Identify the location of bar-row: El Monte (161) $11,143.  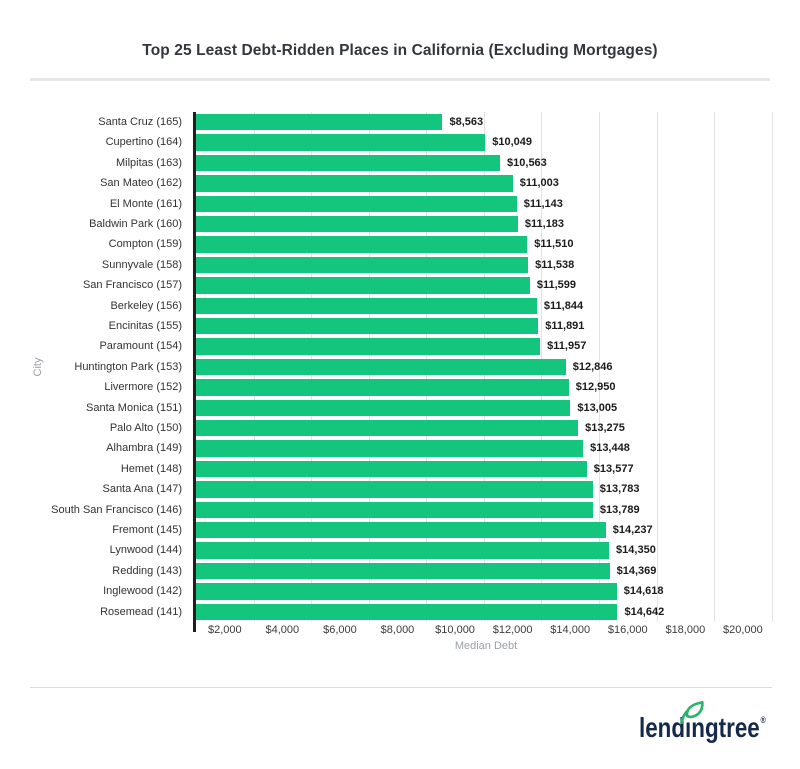
(443, 204).